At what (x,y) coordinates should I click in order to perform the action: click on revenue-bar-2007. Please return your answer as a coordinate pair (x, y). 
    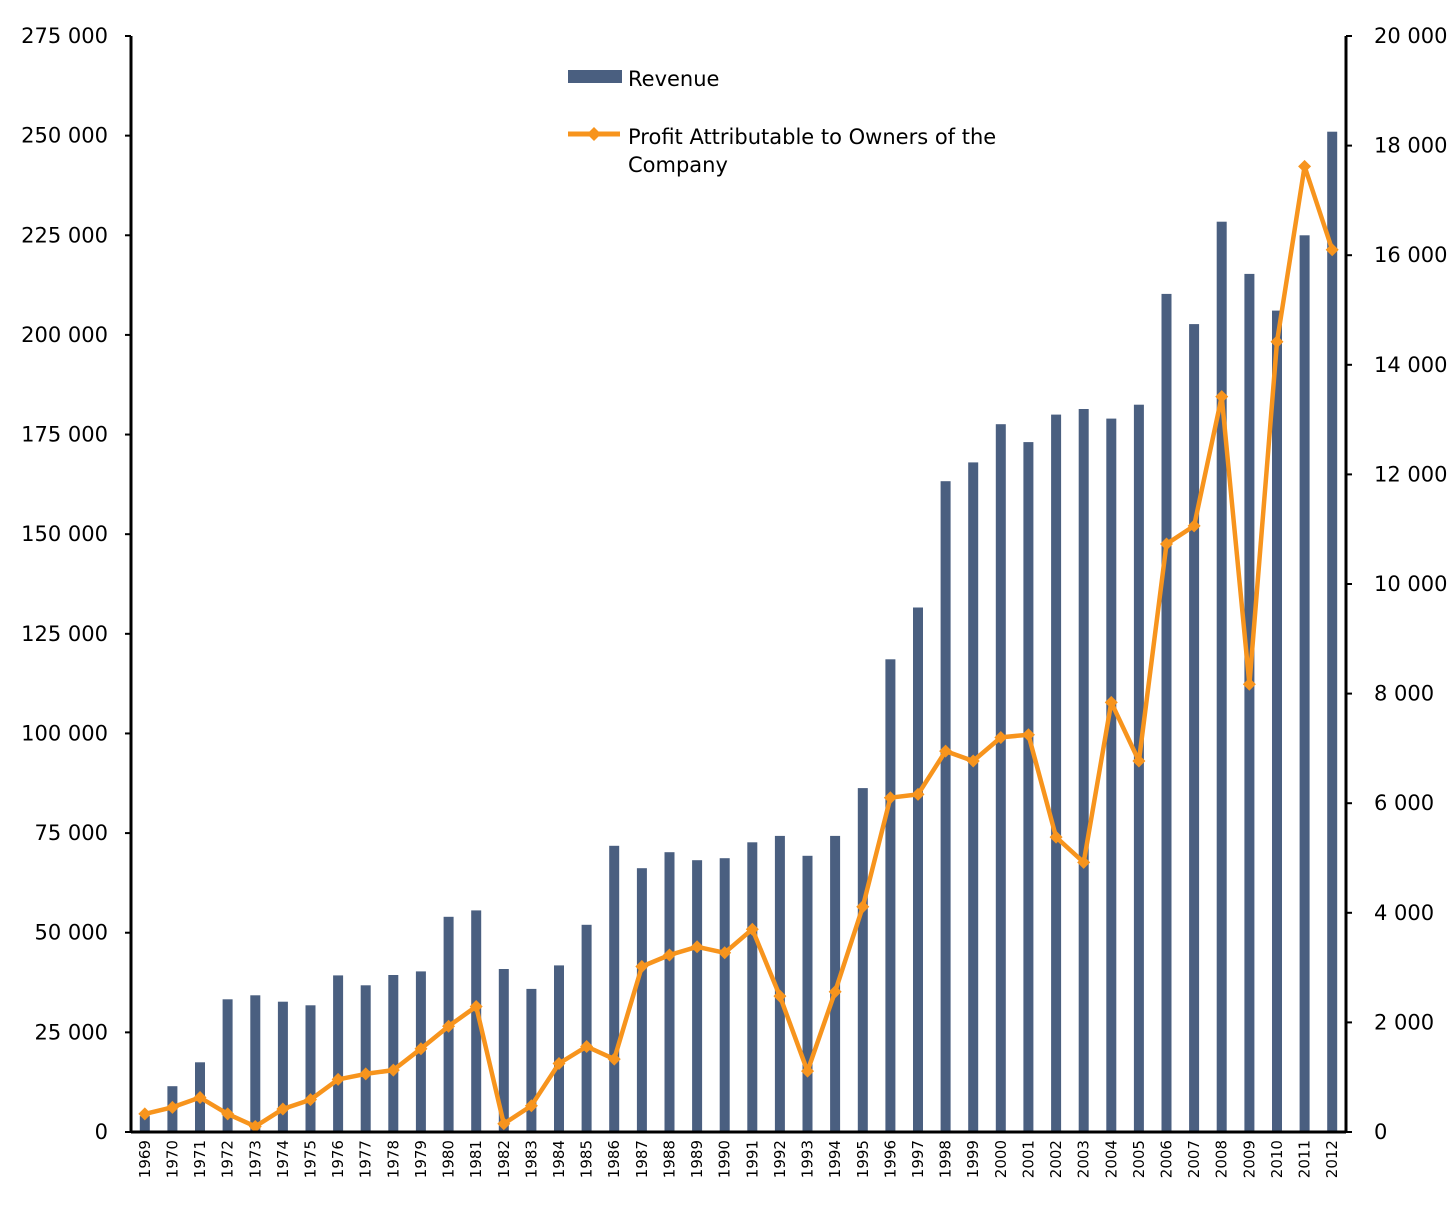
    Looking at the image, I should click on (1194, 728).